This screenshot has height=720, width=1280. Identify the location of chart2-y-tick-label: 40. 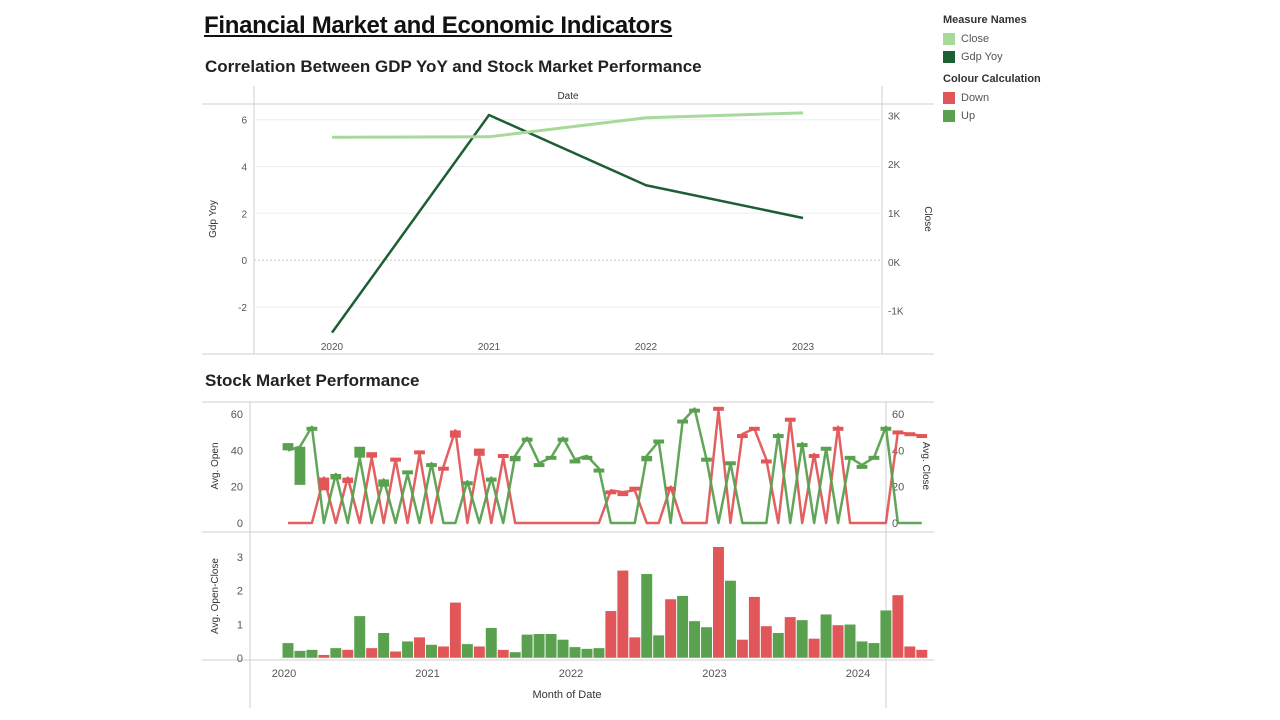
(237, 451).